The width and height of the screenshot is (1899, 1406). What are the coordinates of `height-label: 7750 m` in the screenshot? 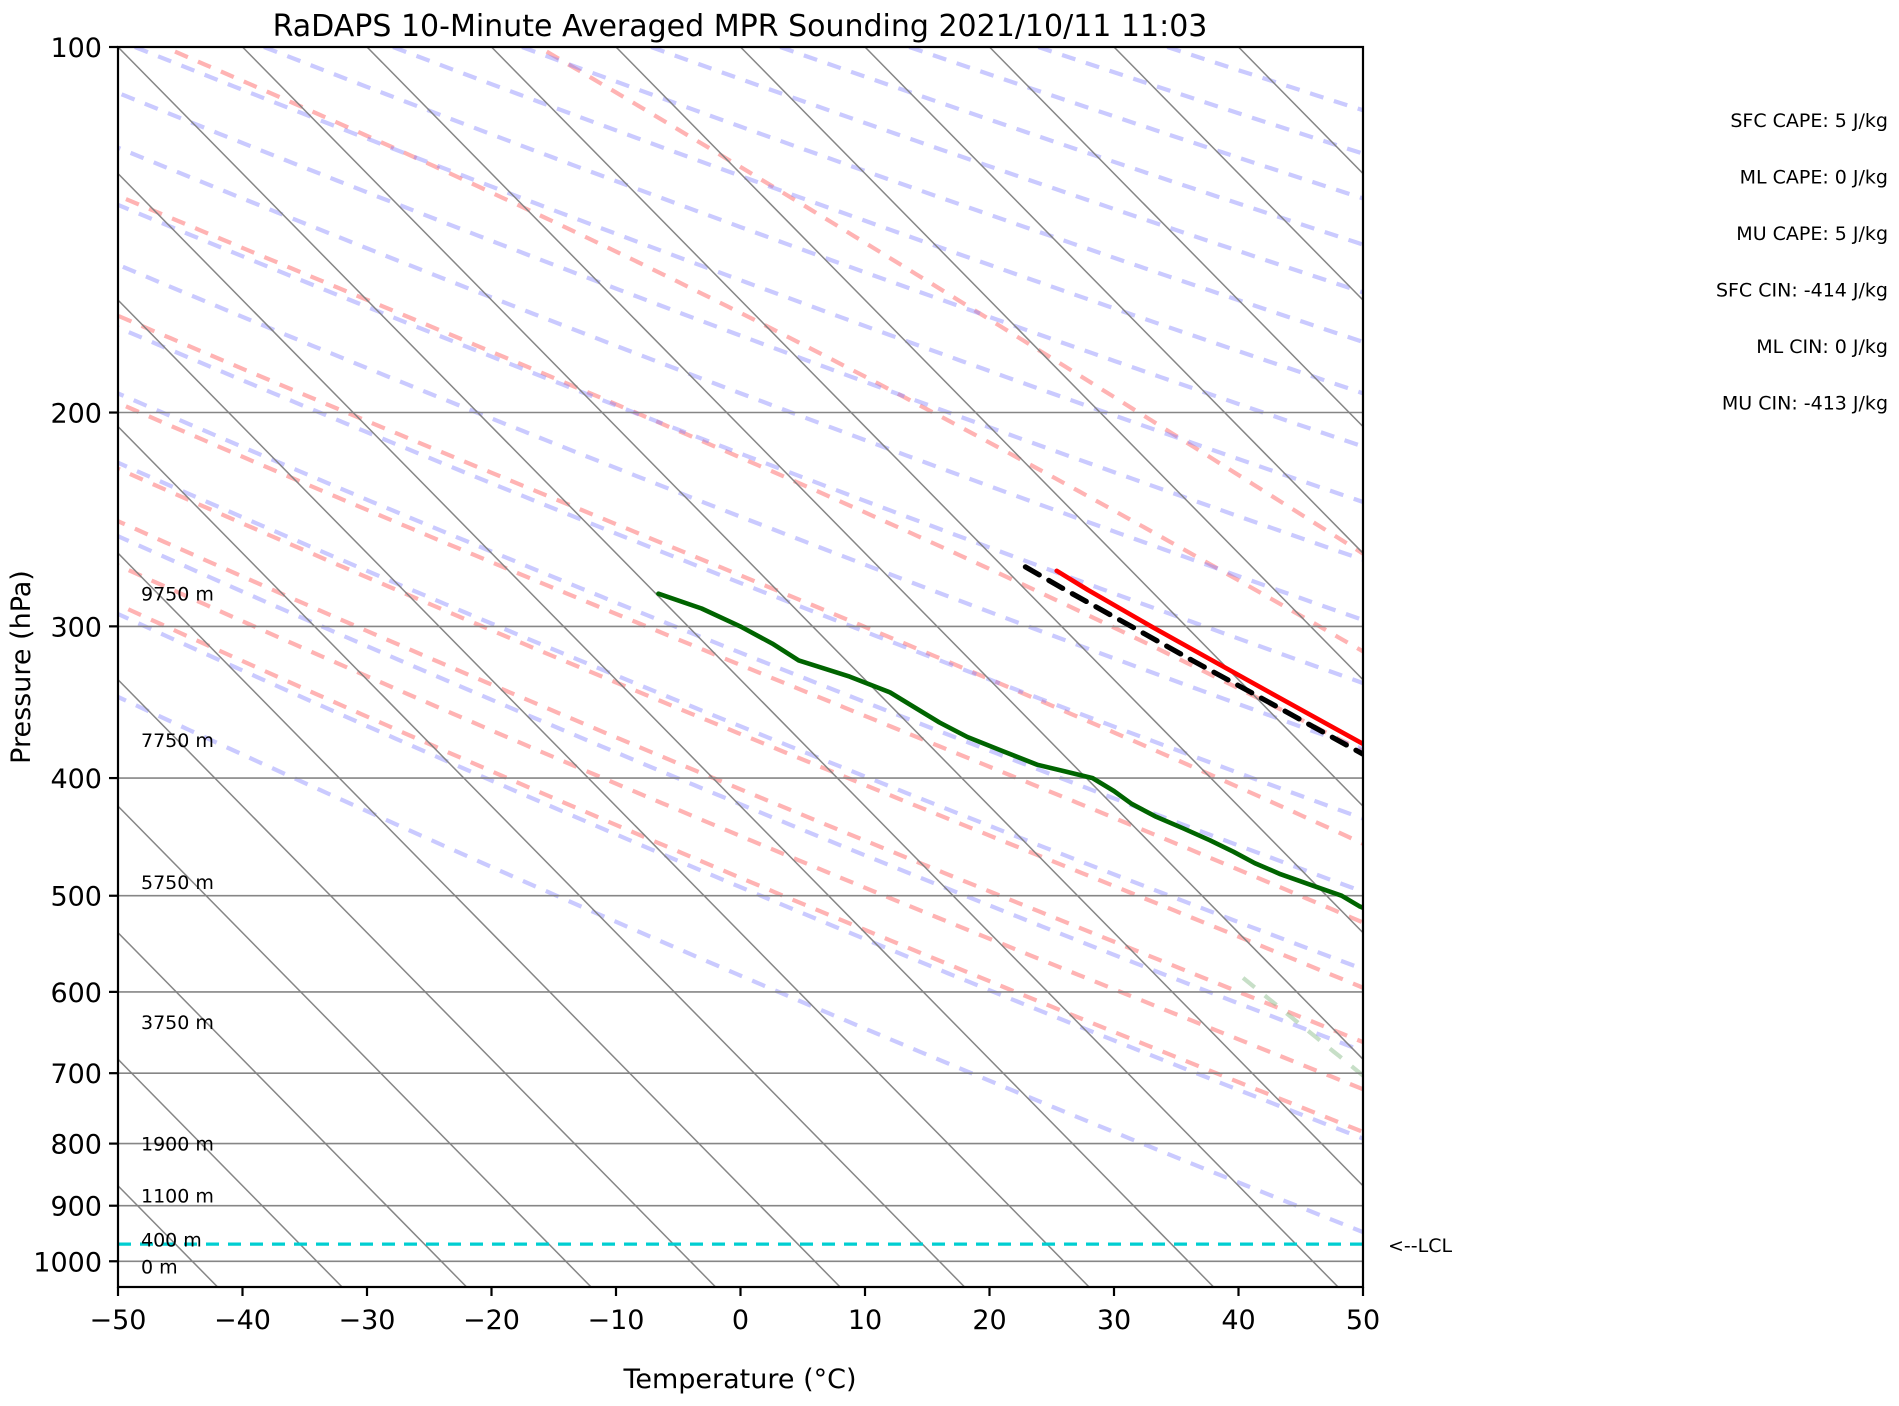 It's located at (177, 741).